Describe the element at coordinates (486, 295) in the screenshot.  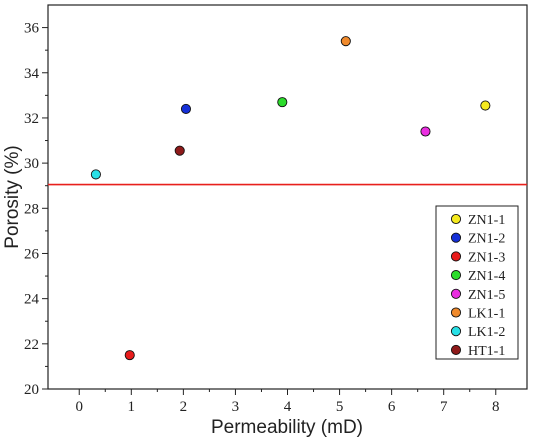
I see `legend-label: ZN1-5` at that location.